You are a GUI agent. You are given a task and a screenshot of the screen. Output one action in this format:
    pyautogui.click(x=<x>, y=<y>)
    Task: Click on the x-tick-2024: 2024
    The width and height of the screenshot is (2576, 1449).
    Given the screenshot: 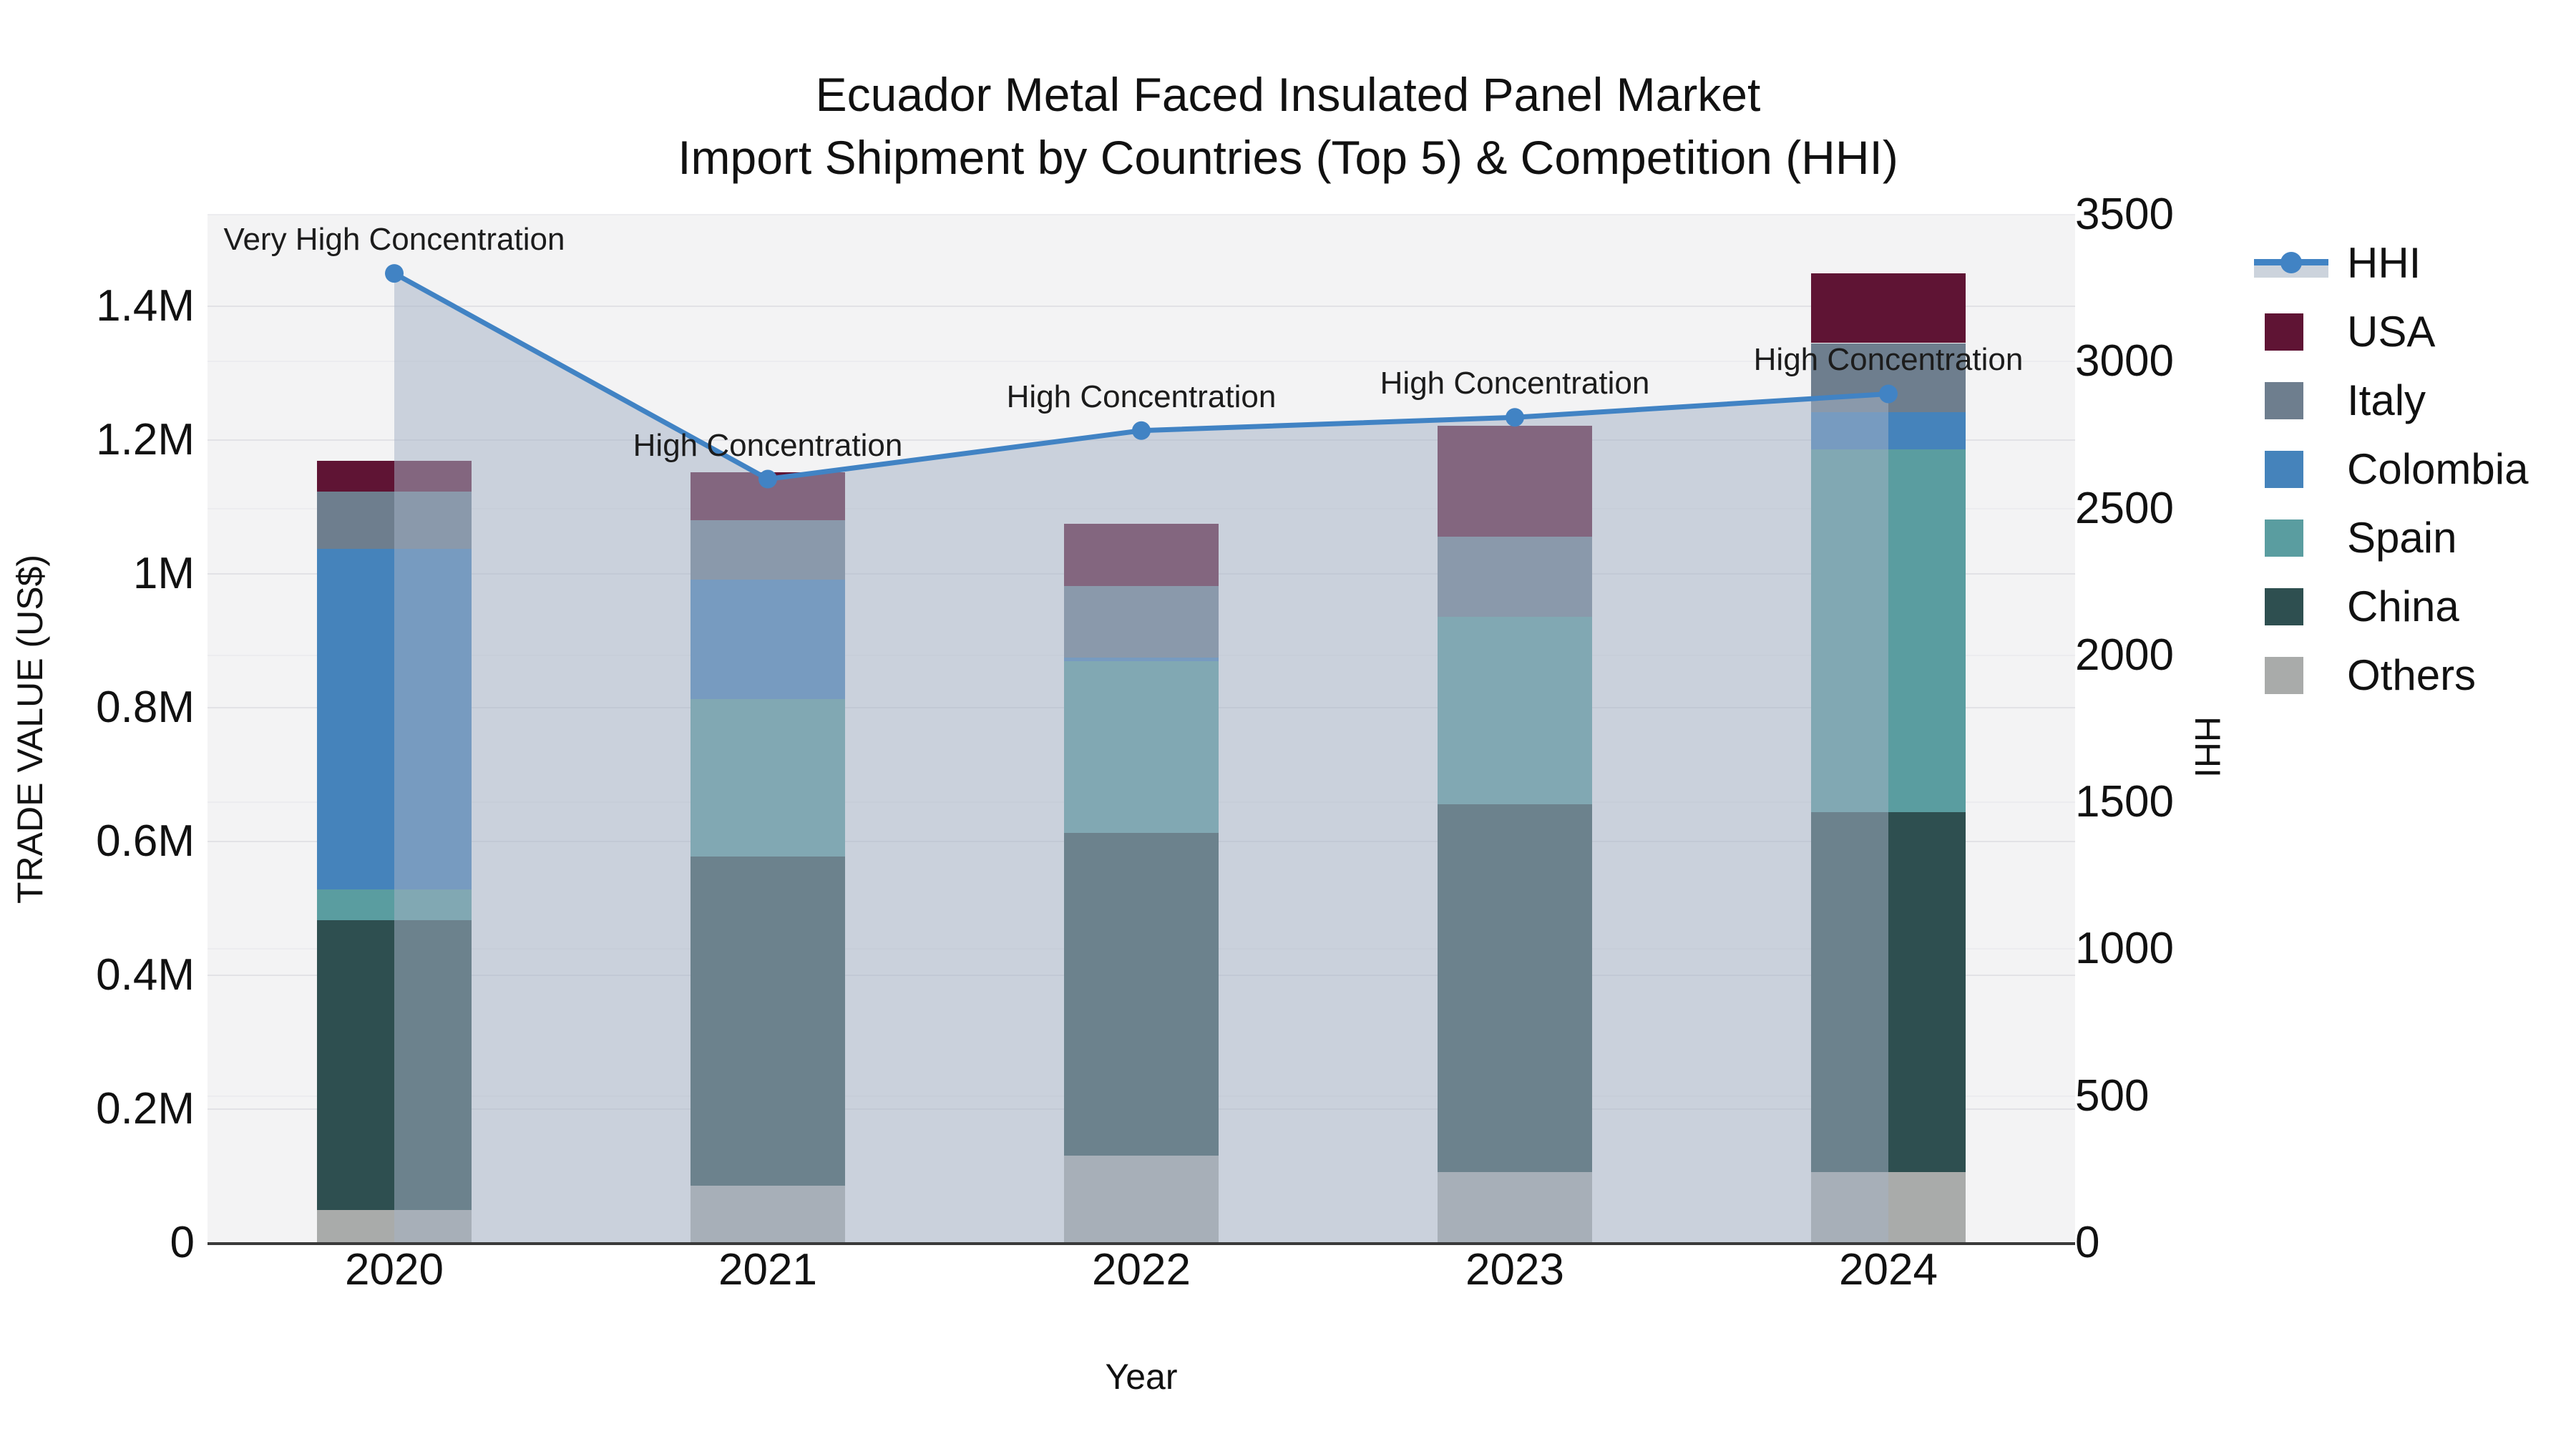 What is the action you would take?
    pyautogui.click(x=1888, y=1269)
    